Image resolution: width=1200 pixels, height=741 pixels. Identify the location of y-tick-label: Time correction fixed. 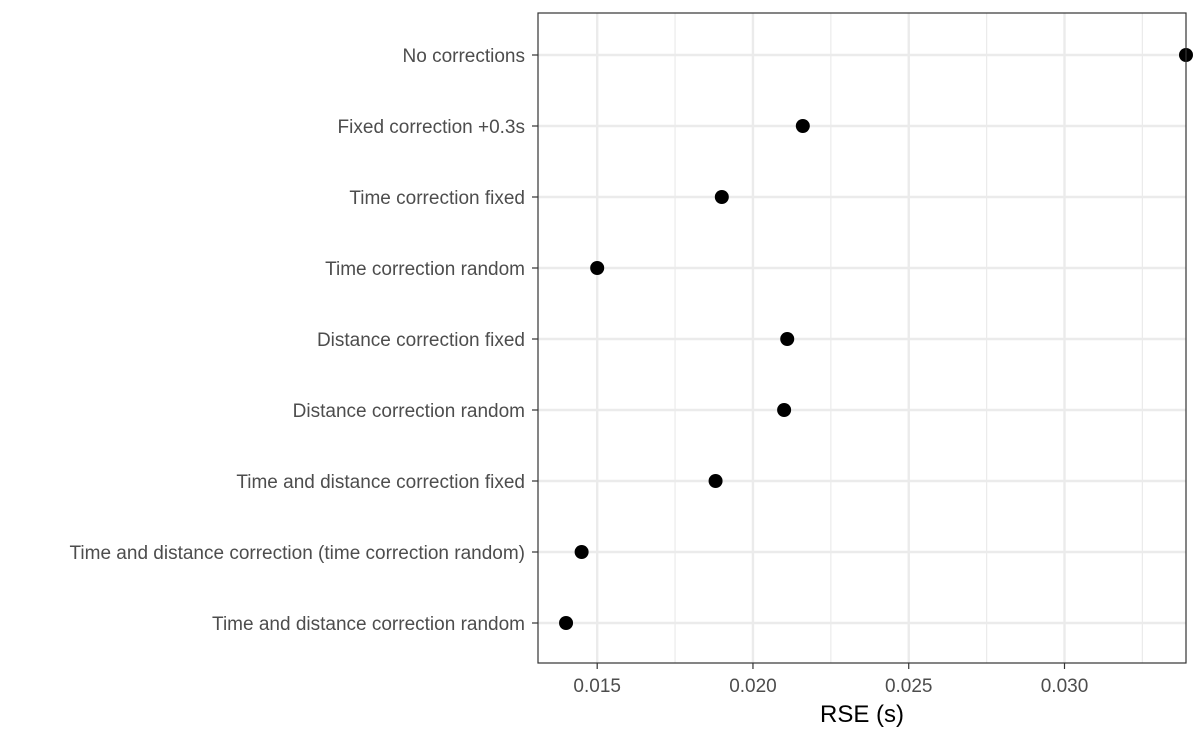
(437, 198).